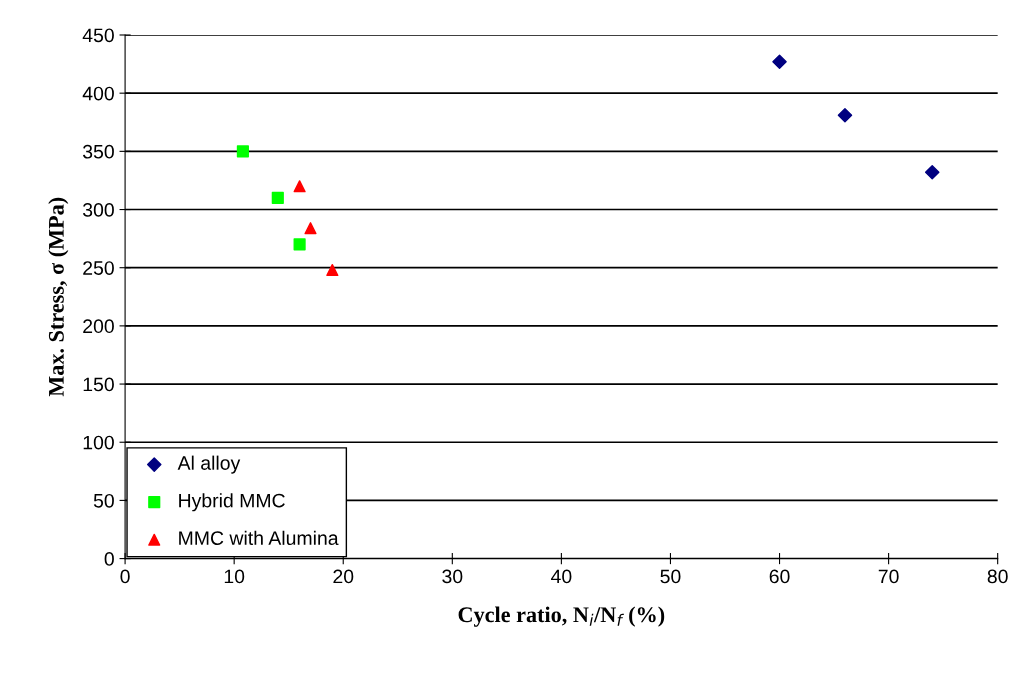 This screenshot has width=1017, height=673. Describe the element at coordinates (98, 326) in the screenshot. I see `y-tick-label: 200` at that location.